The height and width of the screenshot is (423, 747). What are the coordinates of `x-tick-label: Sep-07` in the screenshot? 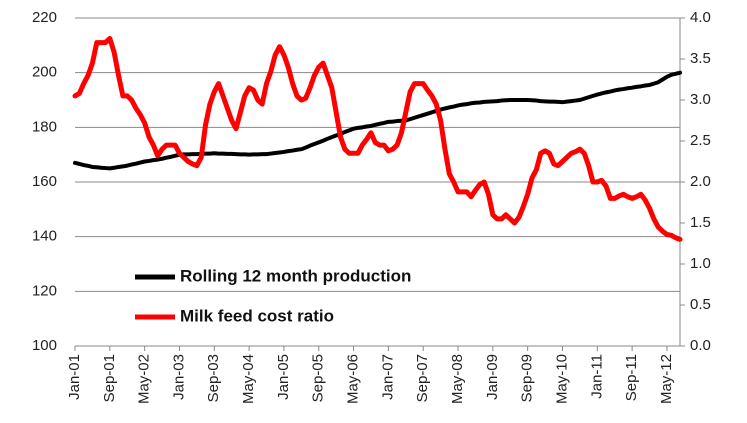 It's located at (422, 378).